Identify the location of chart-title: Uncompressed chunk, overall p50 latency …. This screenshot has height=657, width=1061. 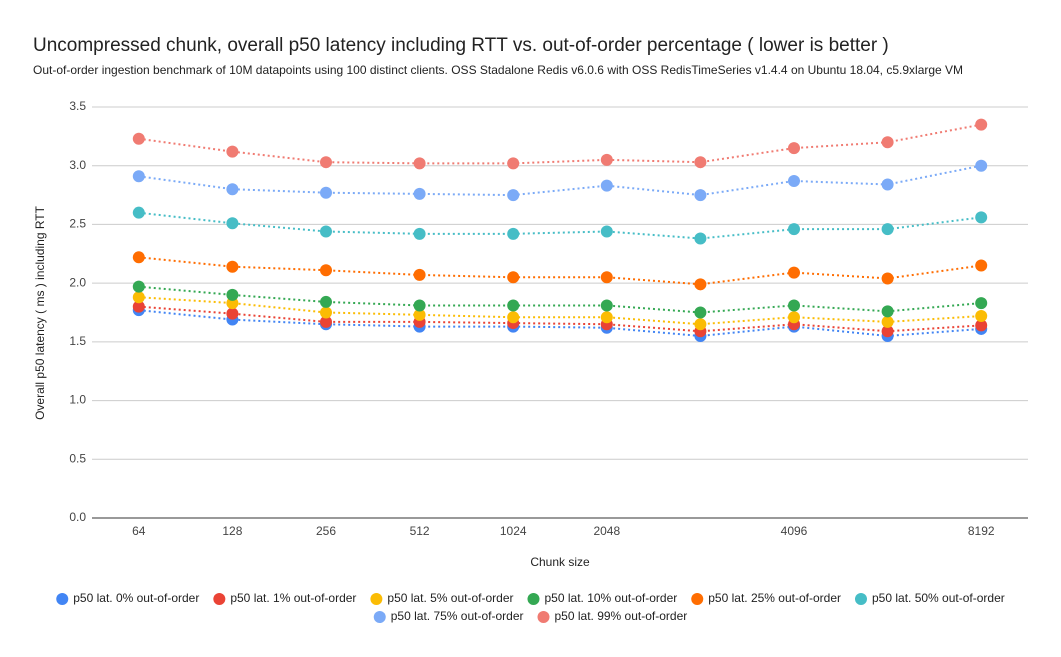
(461, 45).